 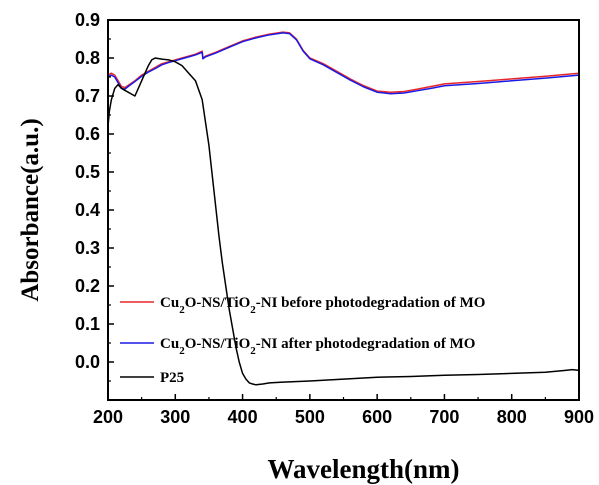 What do you see at coordinates (108, 417) in the screenshot?
I see `x-tick-label: 200` at bounding box center [108, 417].